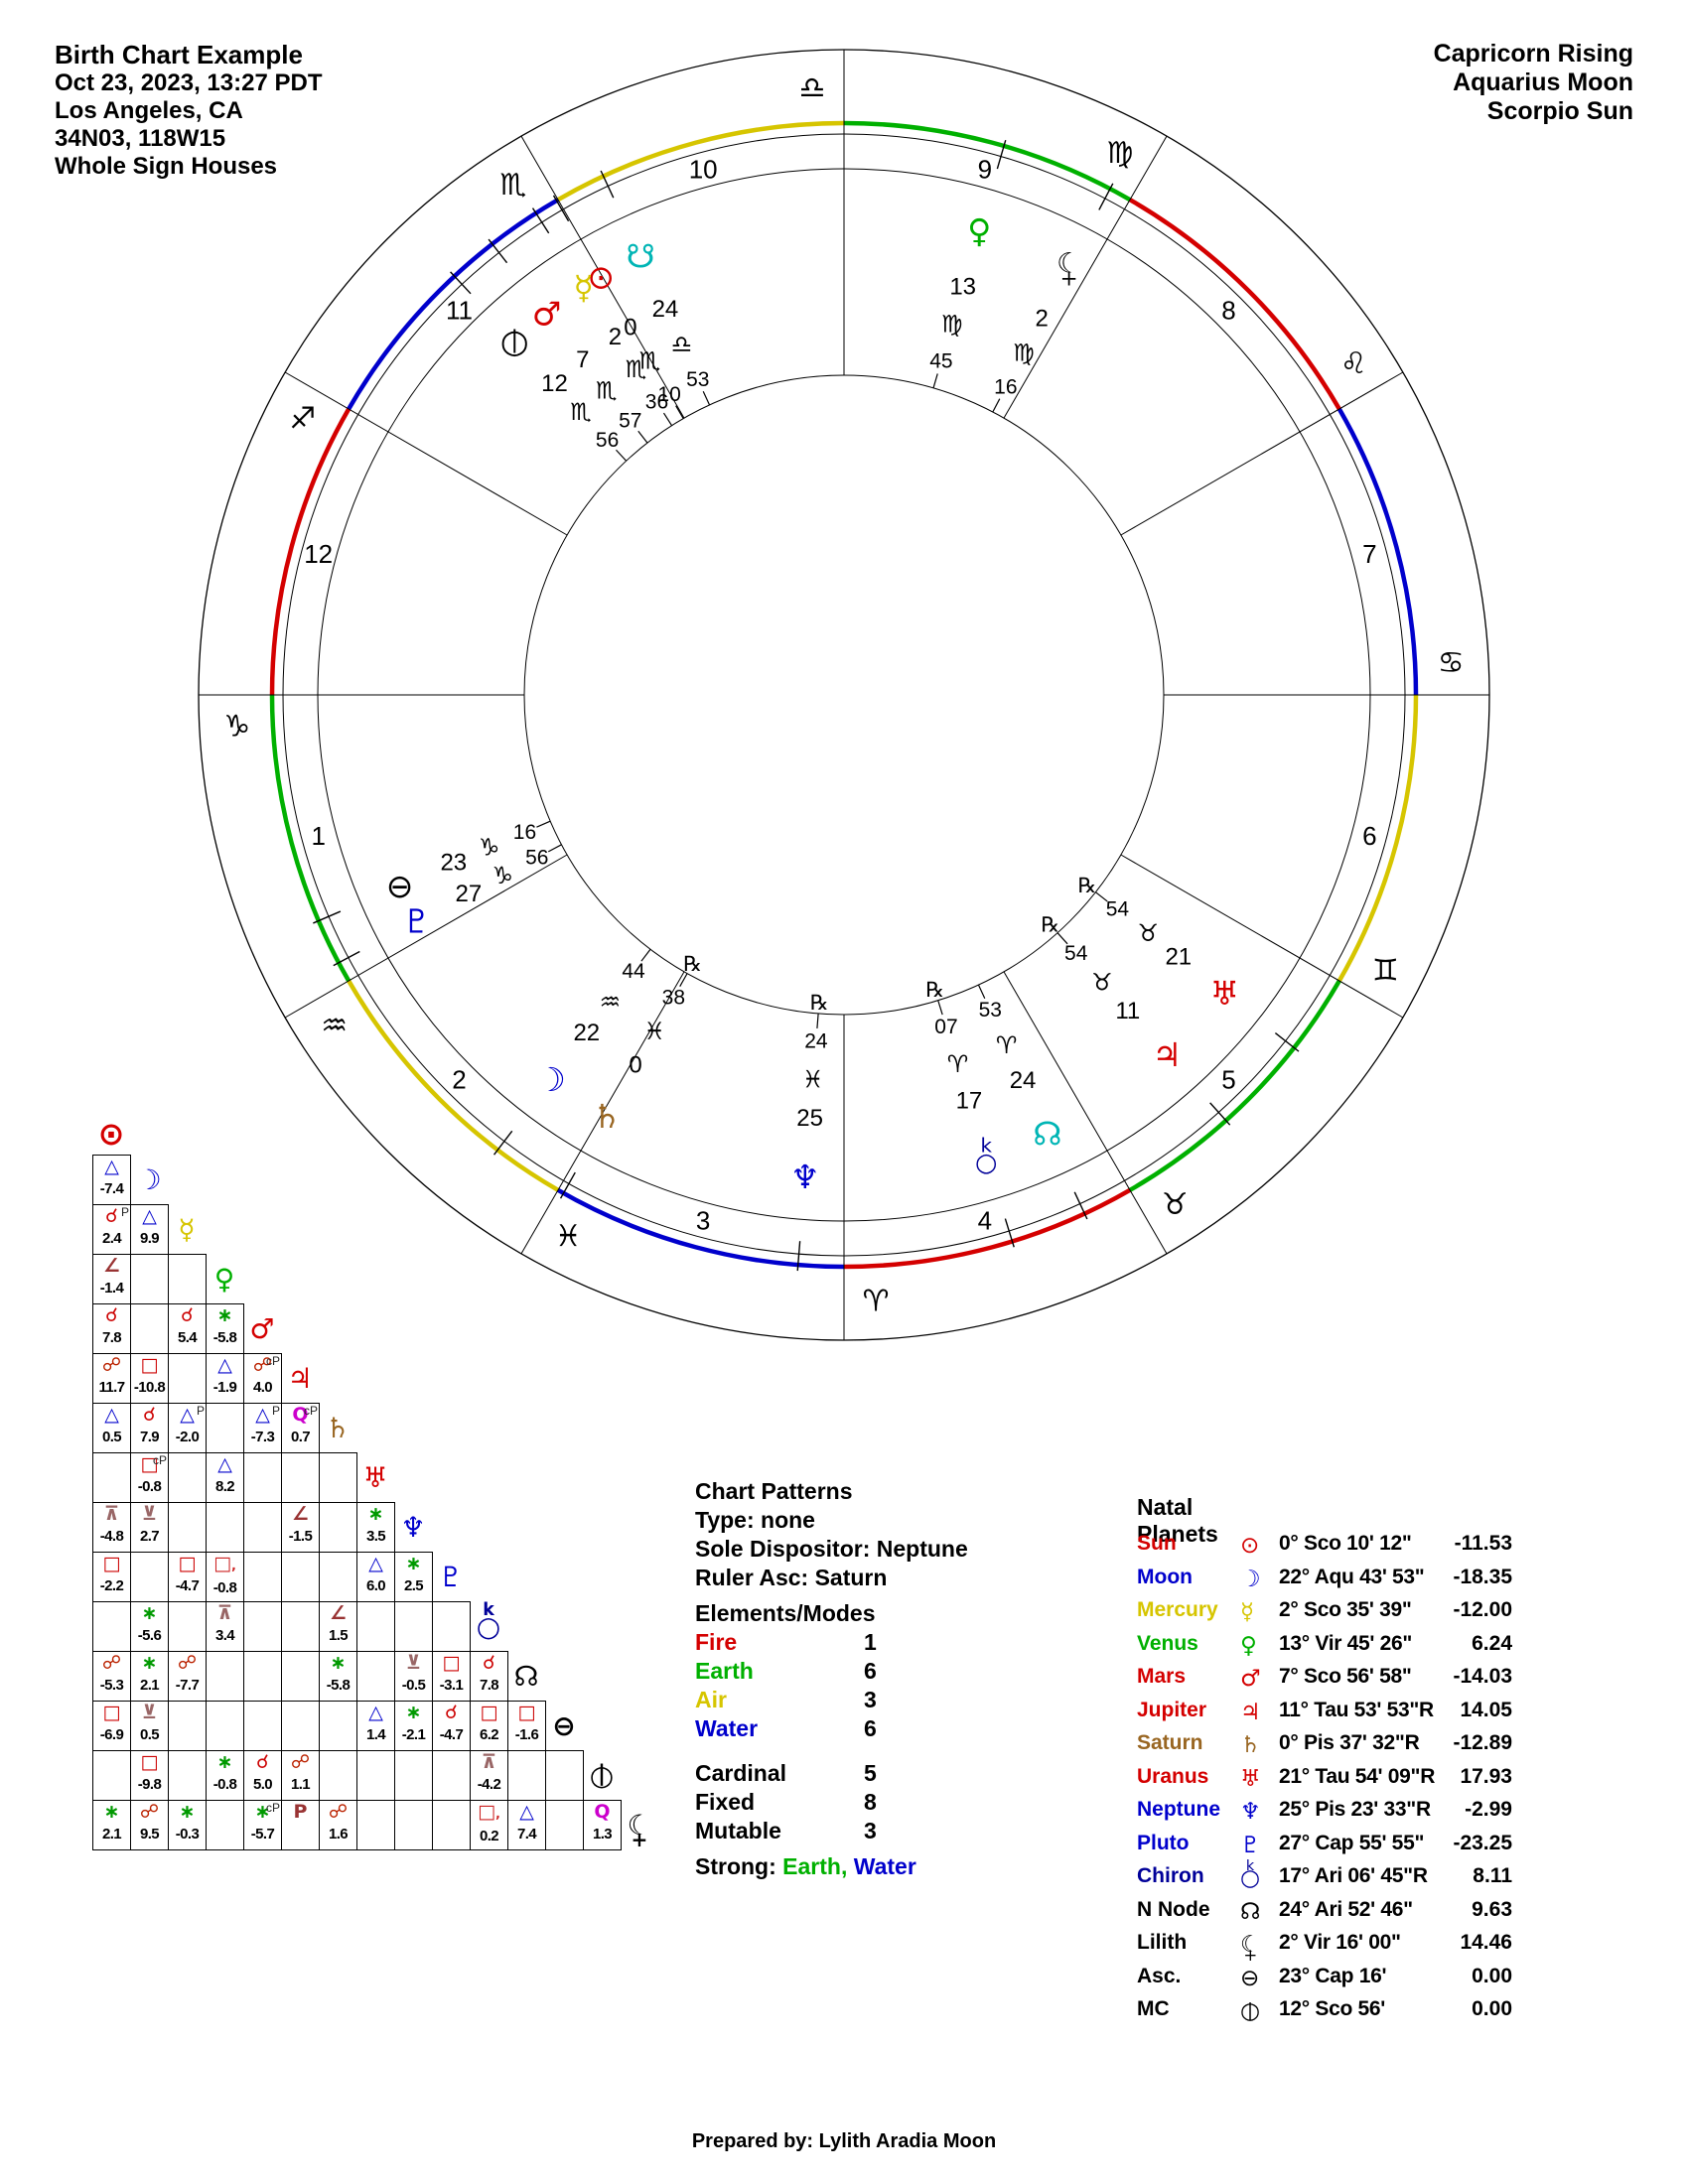 This screenshot has height=2184, width=1688. Describe the element at coordinates (1533, 54) in the screenshot. I see `rising-sign: Capricorn Rising` at that location.